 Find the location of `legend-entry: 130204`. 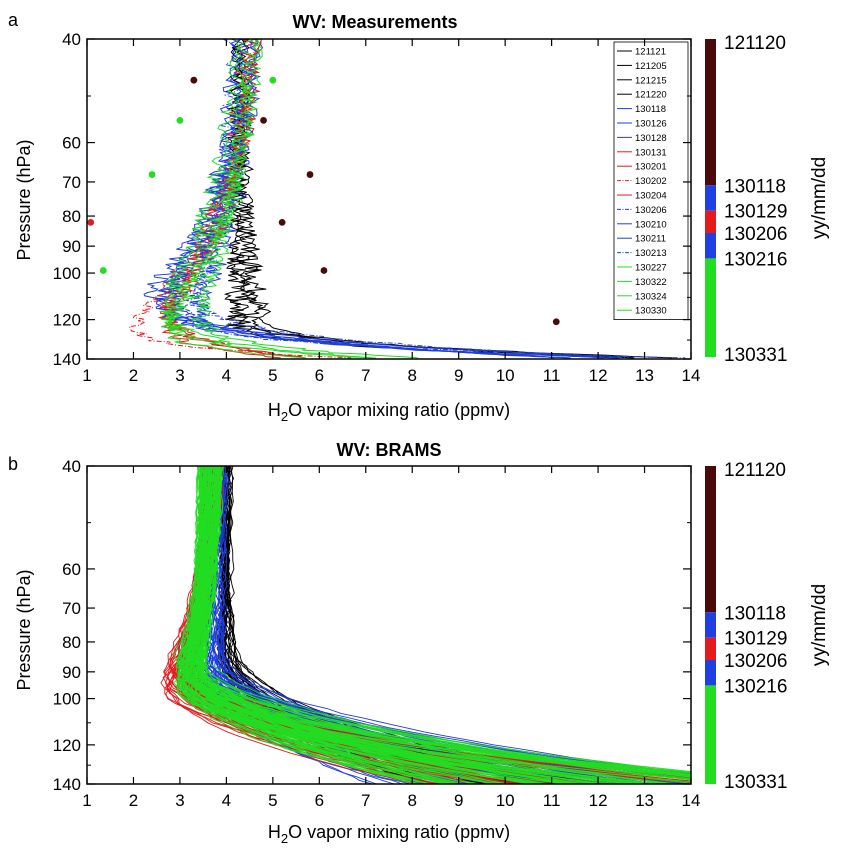

legend-entry: 130204 is located at coordinates (651, 196).